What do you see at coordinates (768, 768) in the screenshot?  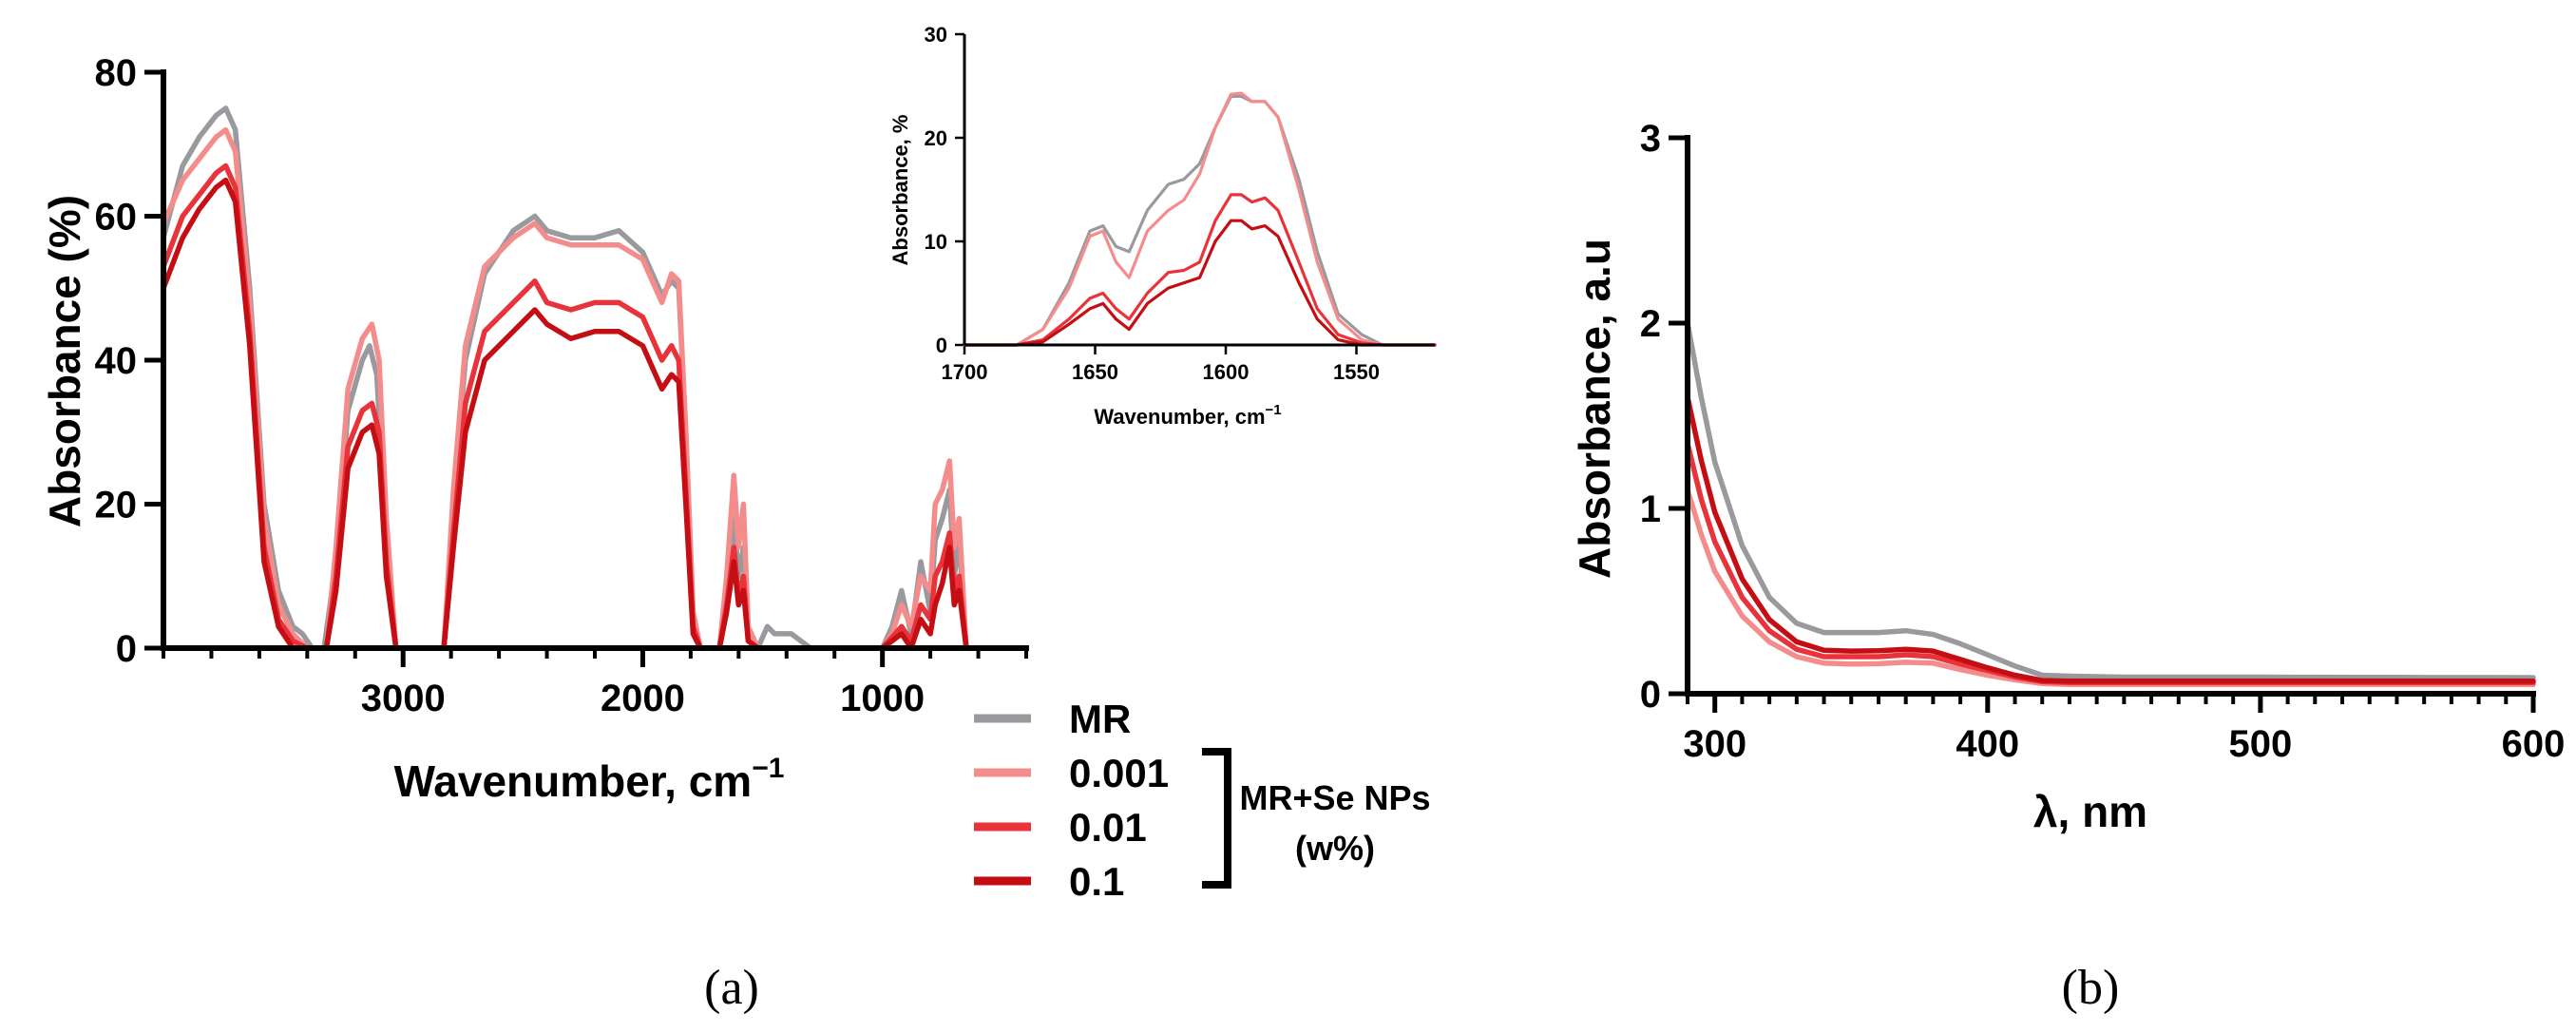 I see `plot-a-main-xlabel-sup: −1` at bounding box center [768, 768].